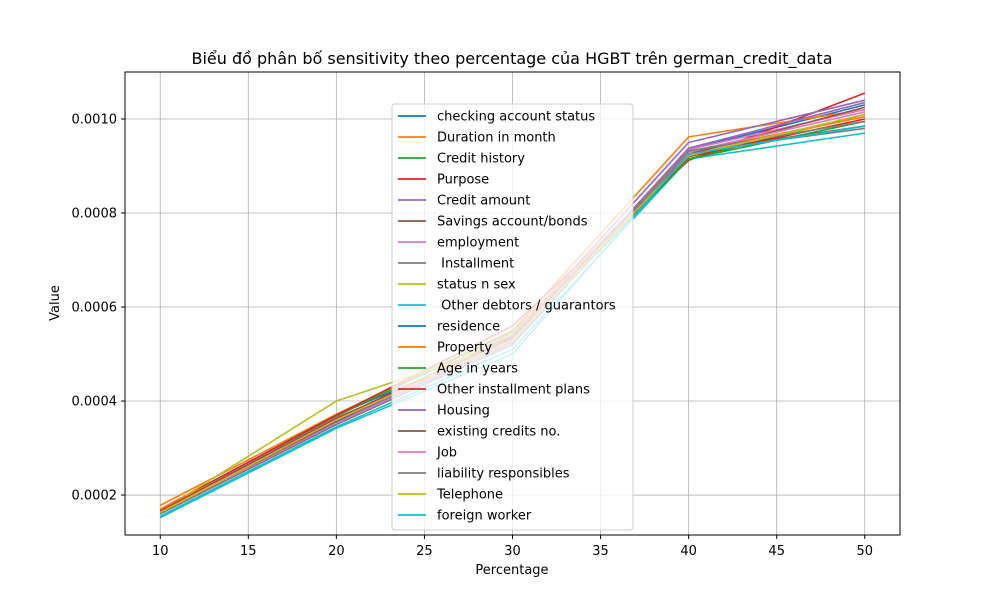 This screenshot has width=1000, height=600. Describe the element at coordinates (95, 120) in the screenshot. I see `y-tick-label: 0.0010` at that location.